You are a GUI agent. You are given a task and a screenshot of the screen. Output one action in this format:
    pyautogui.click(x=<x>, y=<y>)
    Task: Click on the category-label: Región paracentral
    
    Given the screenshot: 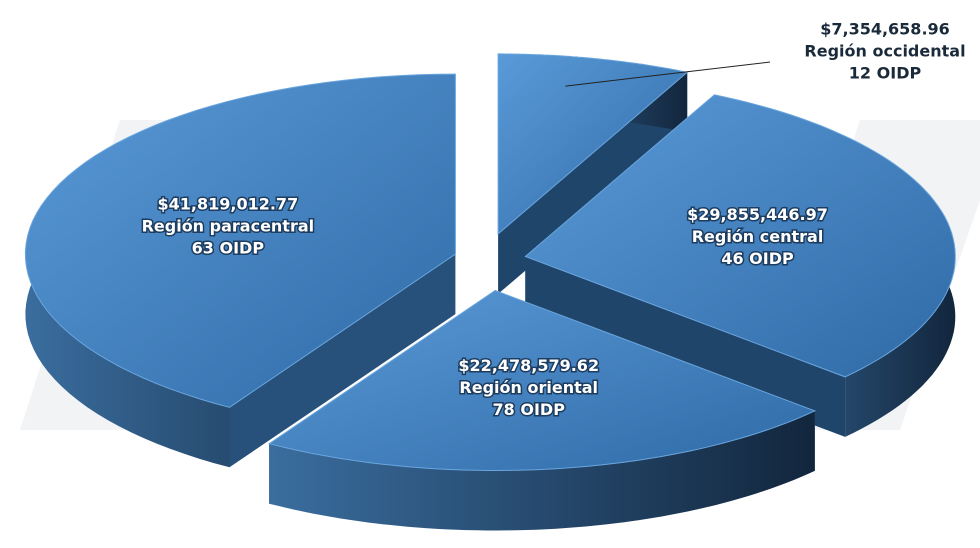 What is the action you would take?
    pyautogui.click(x=228, y=226)
    